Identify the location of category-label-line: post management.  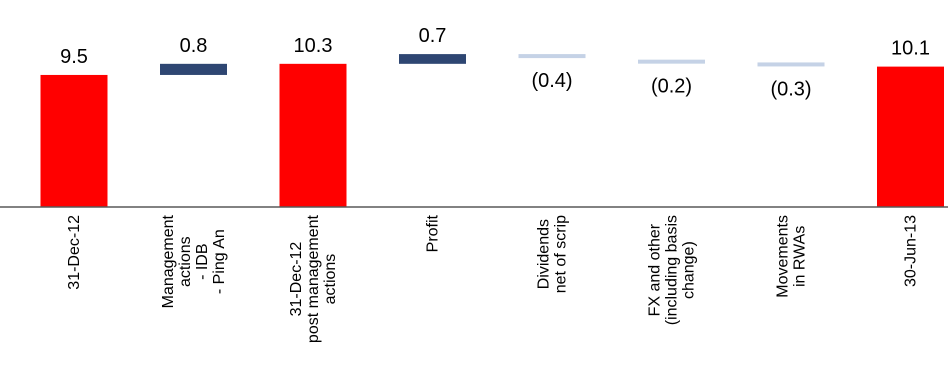
(313, 278).